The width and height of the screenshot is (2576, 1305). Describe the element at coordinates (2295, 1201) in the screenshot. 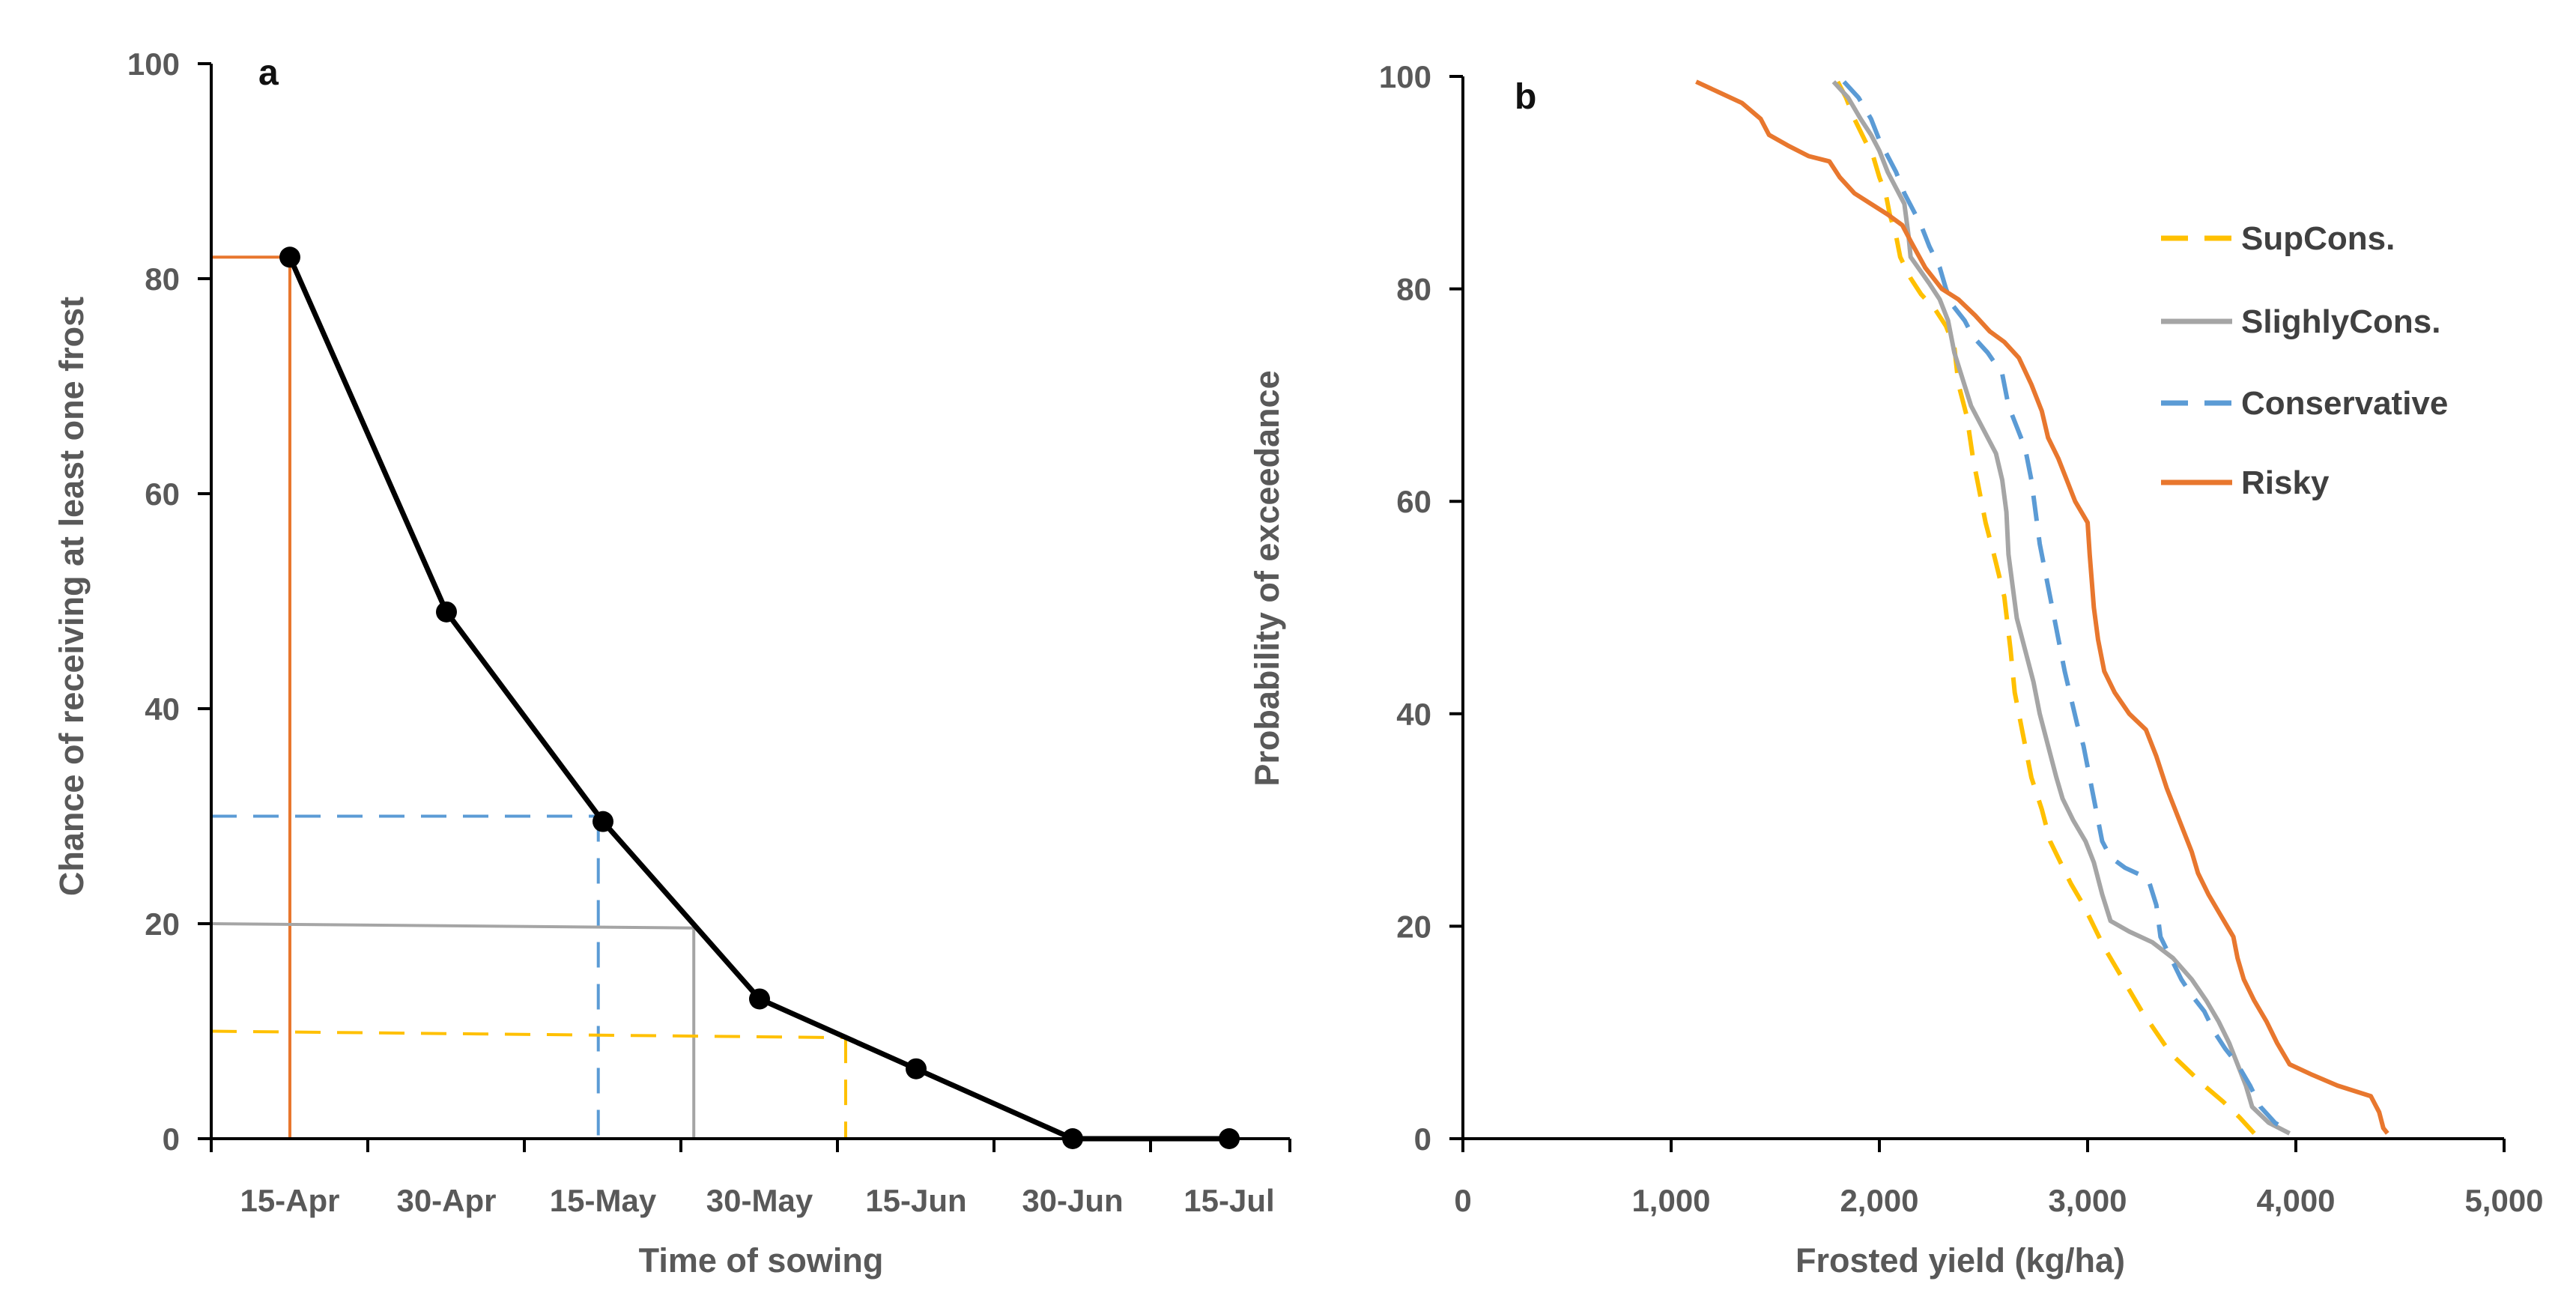

I see `panel-b-x-tick-label-4000: 4,000` at that location.